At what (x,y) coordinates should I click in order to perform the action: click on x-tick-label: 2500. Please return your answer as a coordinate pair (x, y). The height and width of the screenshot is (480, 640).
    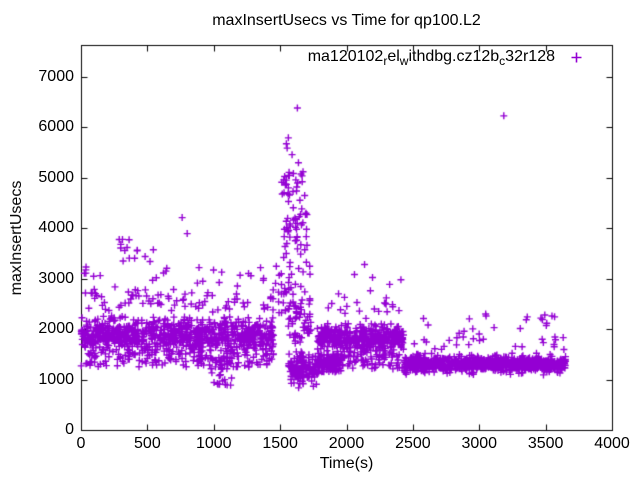
    Looking at the image, I should click on (413, 443).